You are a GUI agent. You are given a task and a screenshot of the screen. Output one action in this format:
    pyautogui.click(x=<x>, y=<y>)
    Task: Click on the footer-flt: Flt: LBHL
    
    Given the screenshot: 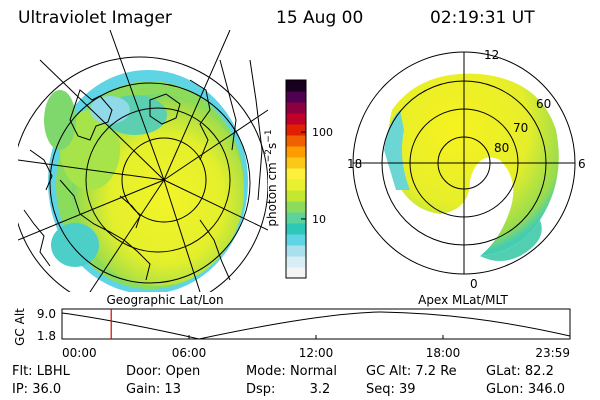 What is the action you would take?
    pyautogui.click(x=41, y=371)
    